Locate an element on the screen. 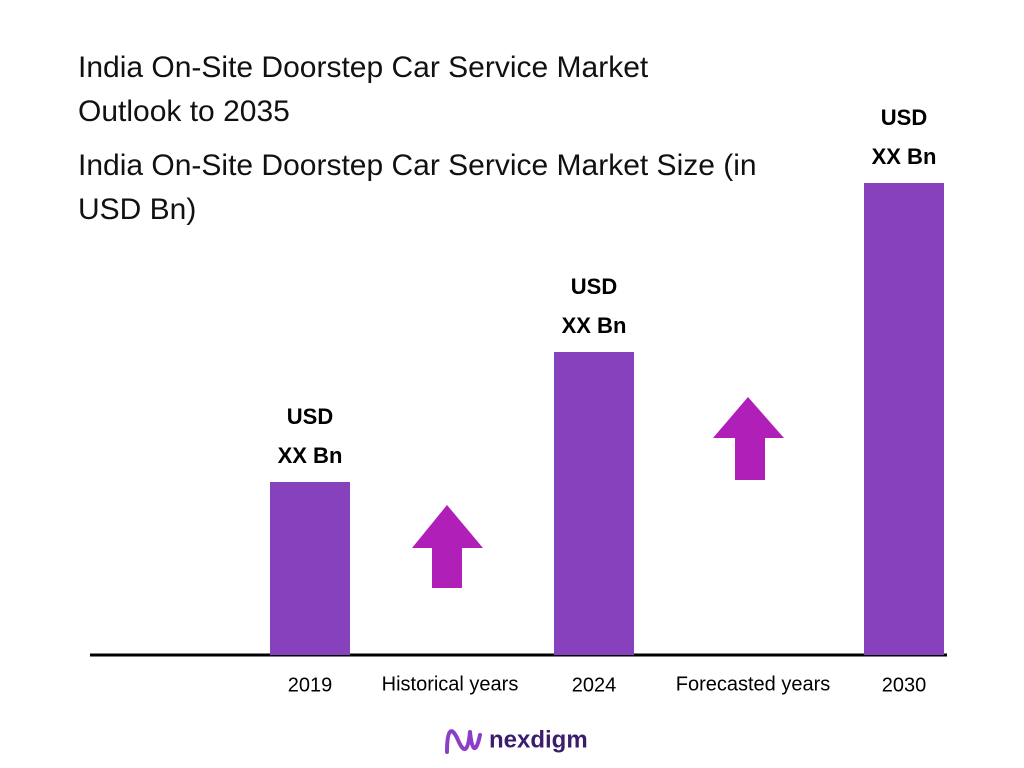 This screenshot has width=1024, height=768. logo: nexdigm is located at coordinates (516, 740).